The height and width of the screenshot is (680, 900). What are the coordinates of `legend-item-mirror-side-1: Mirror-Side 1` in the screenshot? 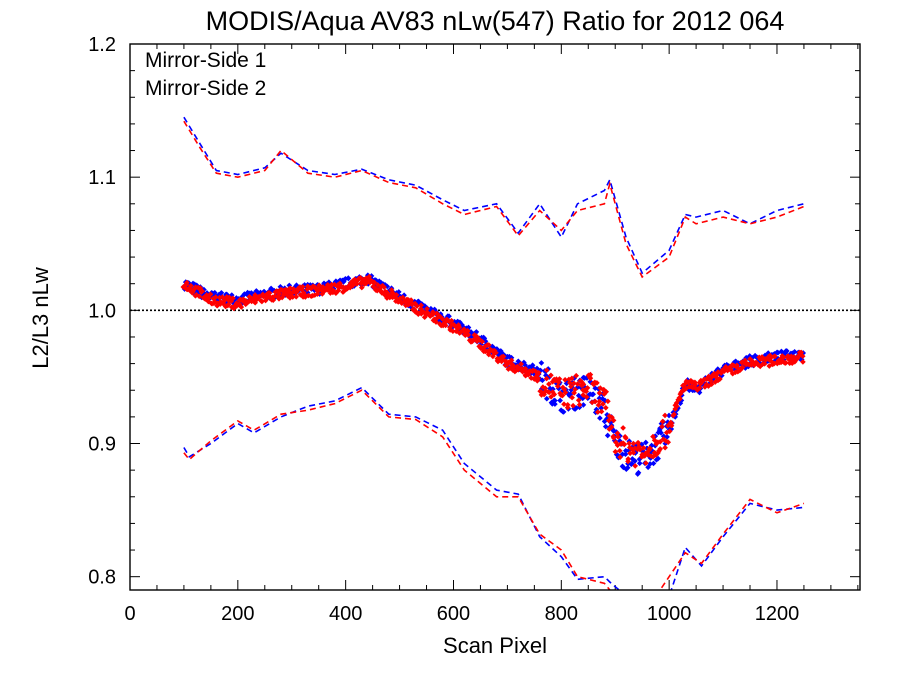 It's located at (205, 60).